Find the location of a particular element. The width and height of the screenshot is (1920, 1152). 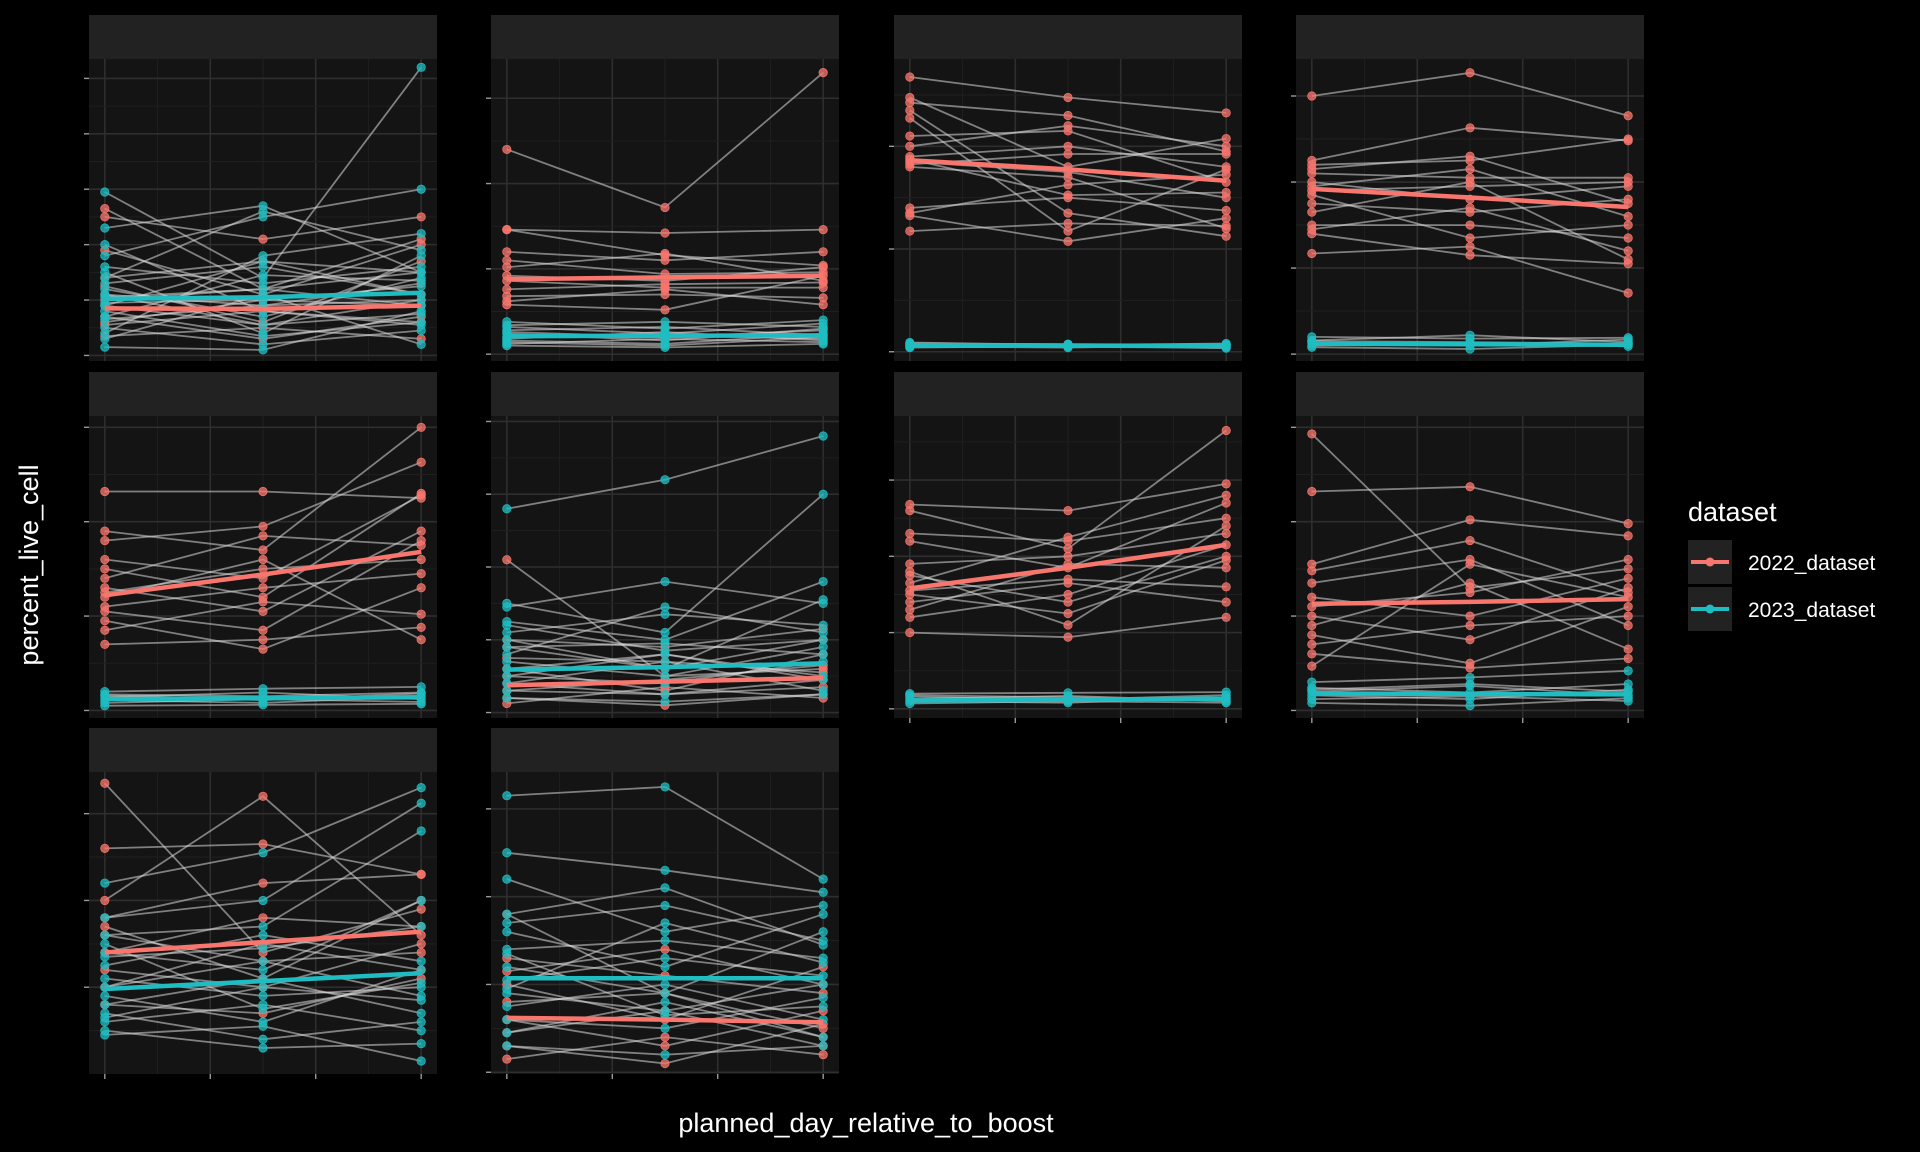

facet-pDC is located at coordinates (662, 903).